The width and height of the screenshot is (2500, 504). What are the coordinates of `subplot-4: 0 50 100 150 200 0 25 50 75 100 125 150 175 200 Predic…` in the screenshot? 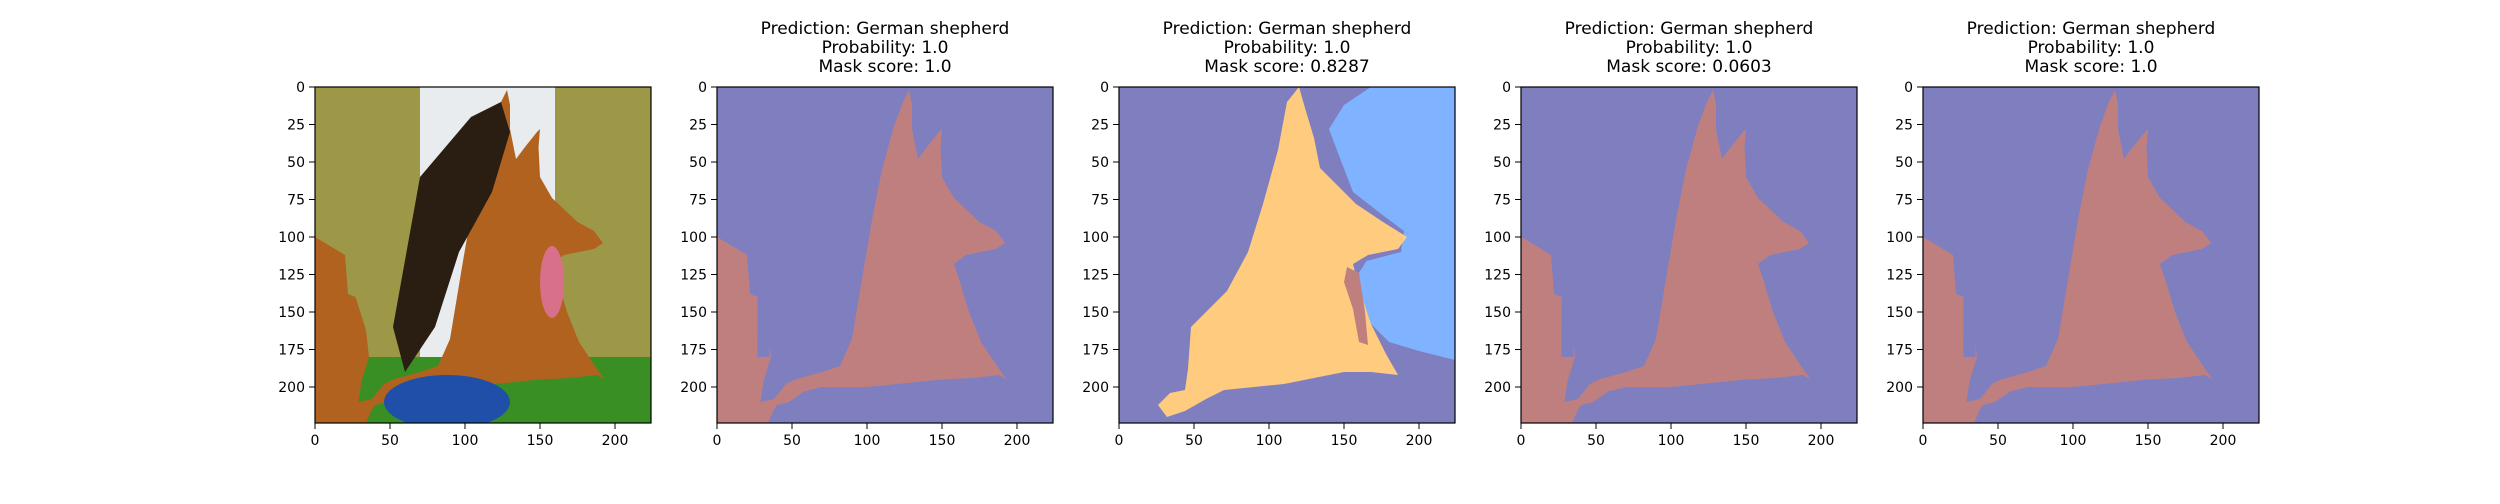 It's located at (1671, 234).